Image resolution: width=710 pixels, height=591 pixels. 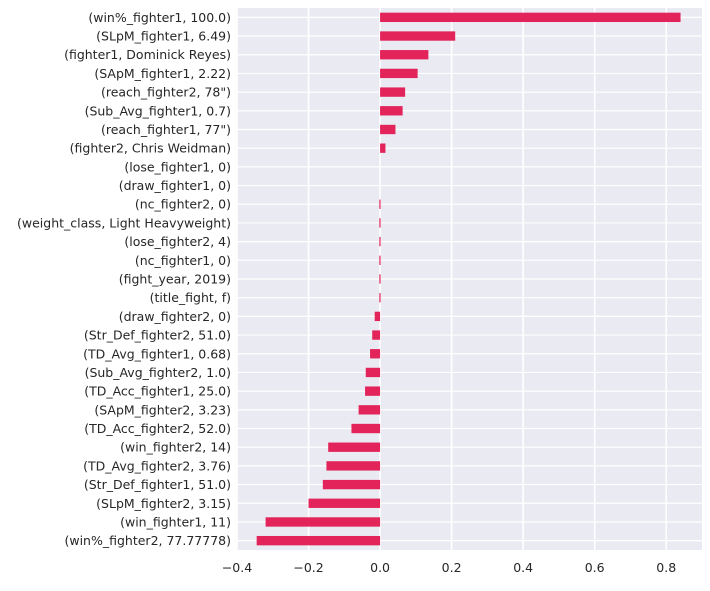 What do you see at coordinates (147, 540) in the screenshot?
I see `category-label: (win%_fighter2, 77.77778)` at bounding box center [147, 540].